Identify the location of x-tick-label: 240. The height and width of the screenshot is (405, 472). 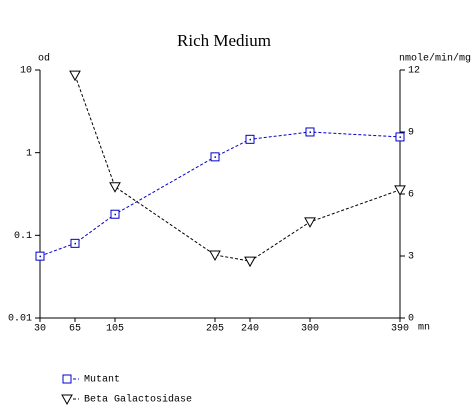
(250, 329).